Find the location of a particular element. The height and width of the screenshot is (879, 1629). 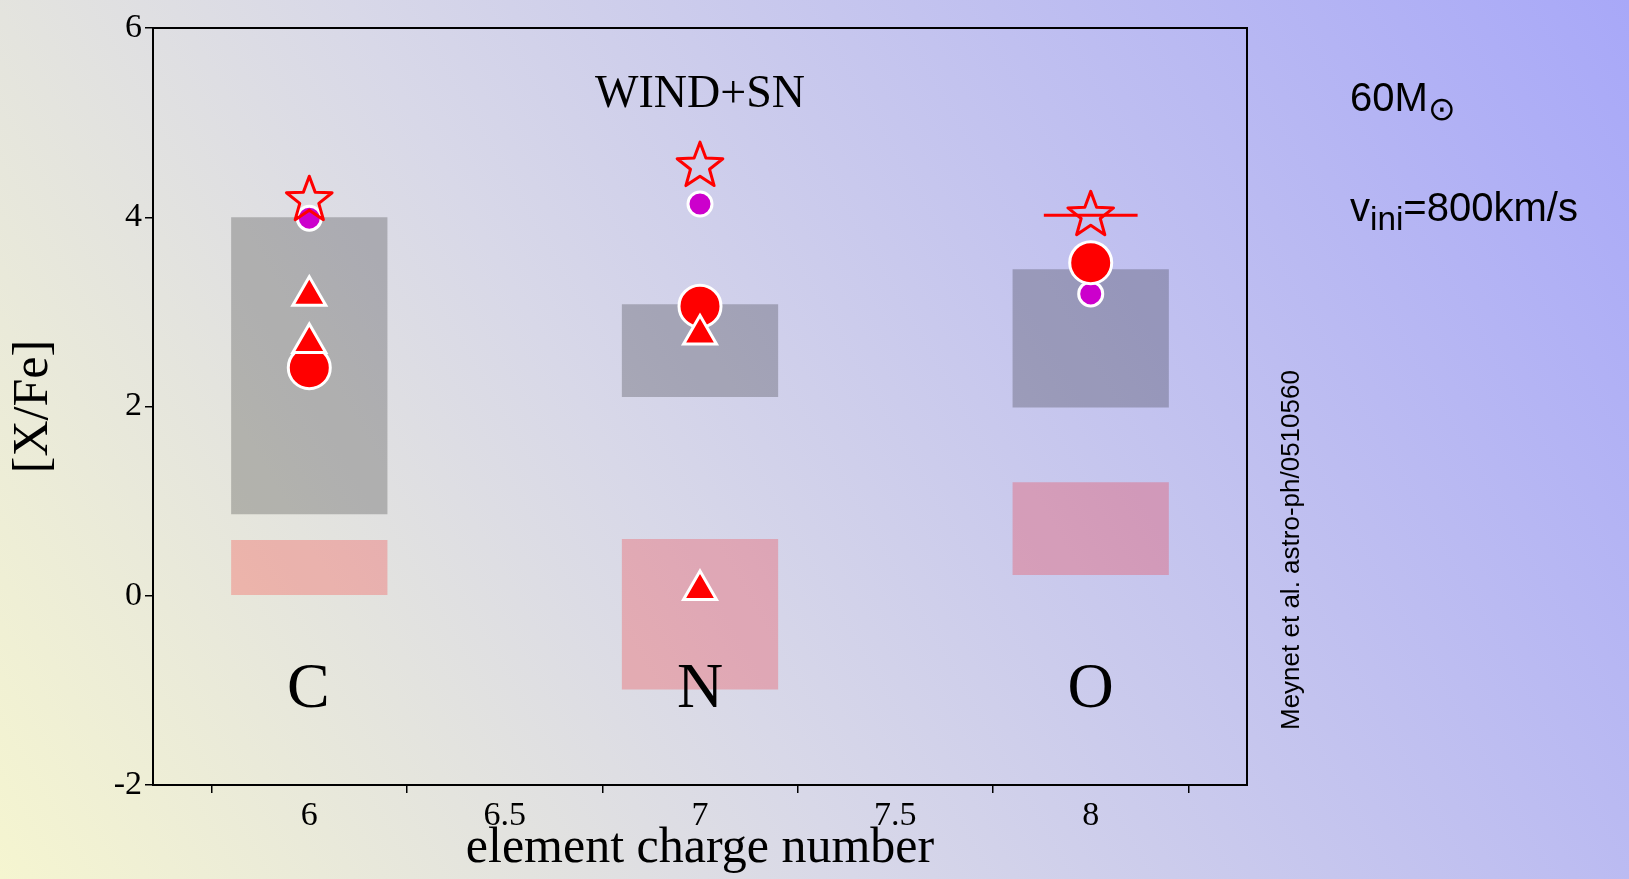

annotation: C is located at coordinates (308, 686).